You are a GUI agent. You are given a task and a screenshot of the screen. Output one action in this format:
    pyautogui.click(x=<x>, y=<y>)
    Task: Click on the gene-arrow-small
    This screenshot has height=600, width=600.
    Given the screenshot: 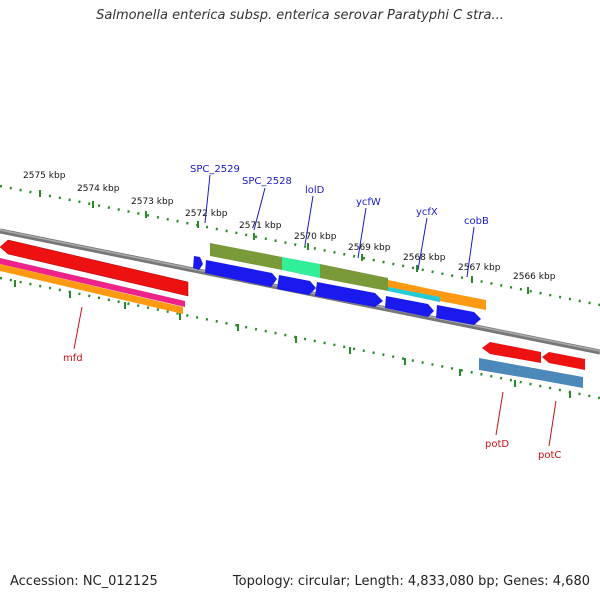 What is the action you would take?
    pyautogui.click(x=198, y=263)
    